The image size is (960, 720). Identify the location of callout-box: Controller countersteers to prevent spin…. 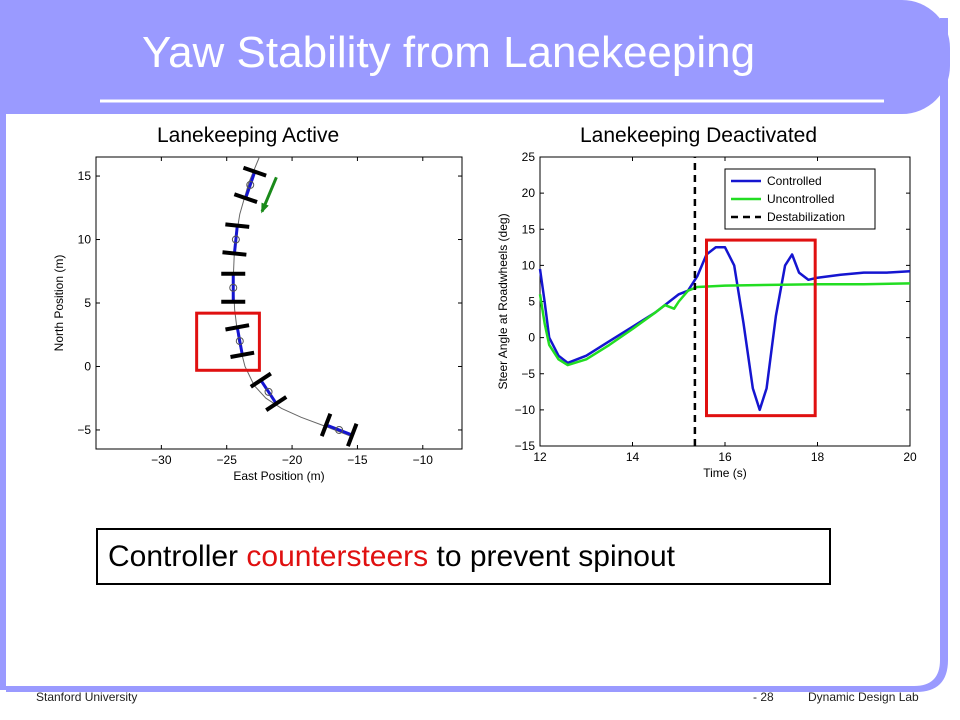
(463, 556).